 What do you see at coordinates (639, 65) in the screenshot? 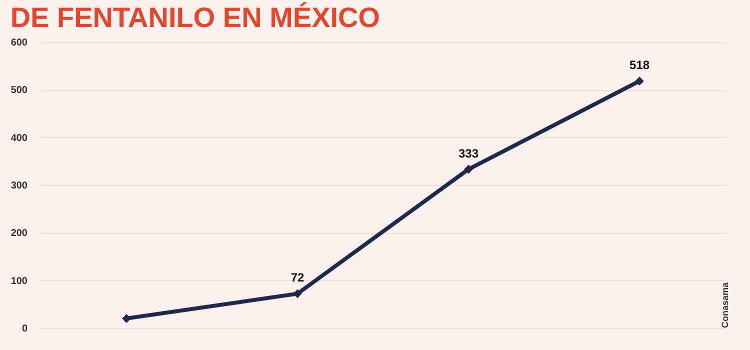
I see `data-label: 518` at bounding box center [639, 65].